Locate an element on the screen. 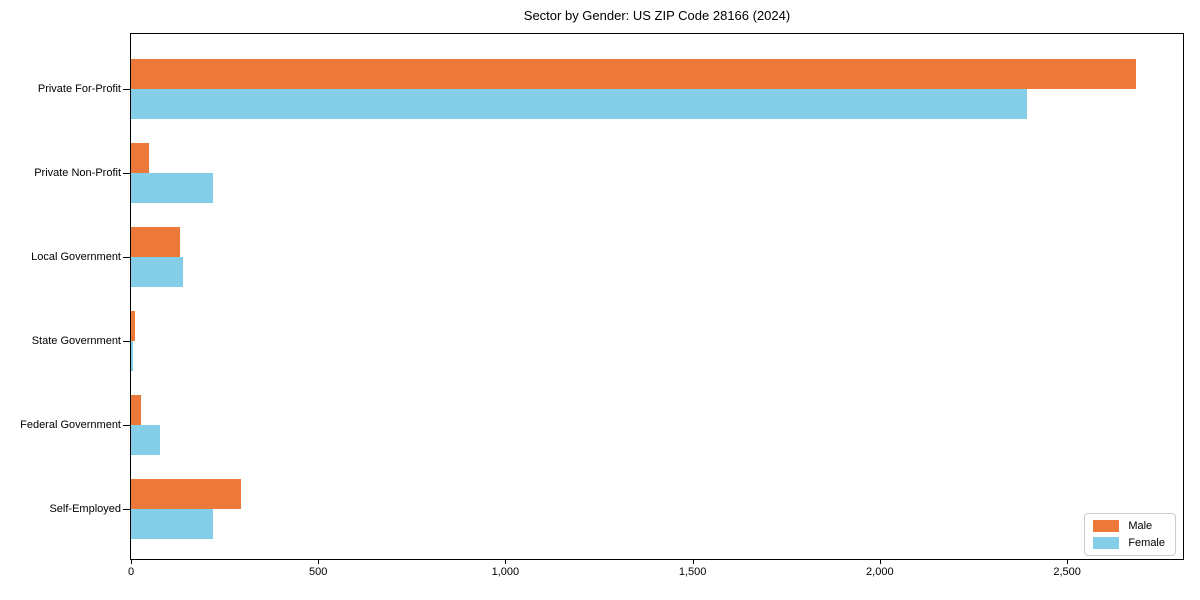 This screenshot has width=1200, height=600. legend-item-female: Female is located at coordinates (1129, 543).